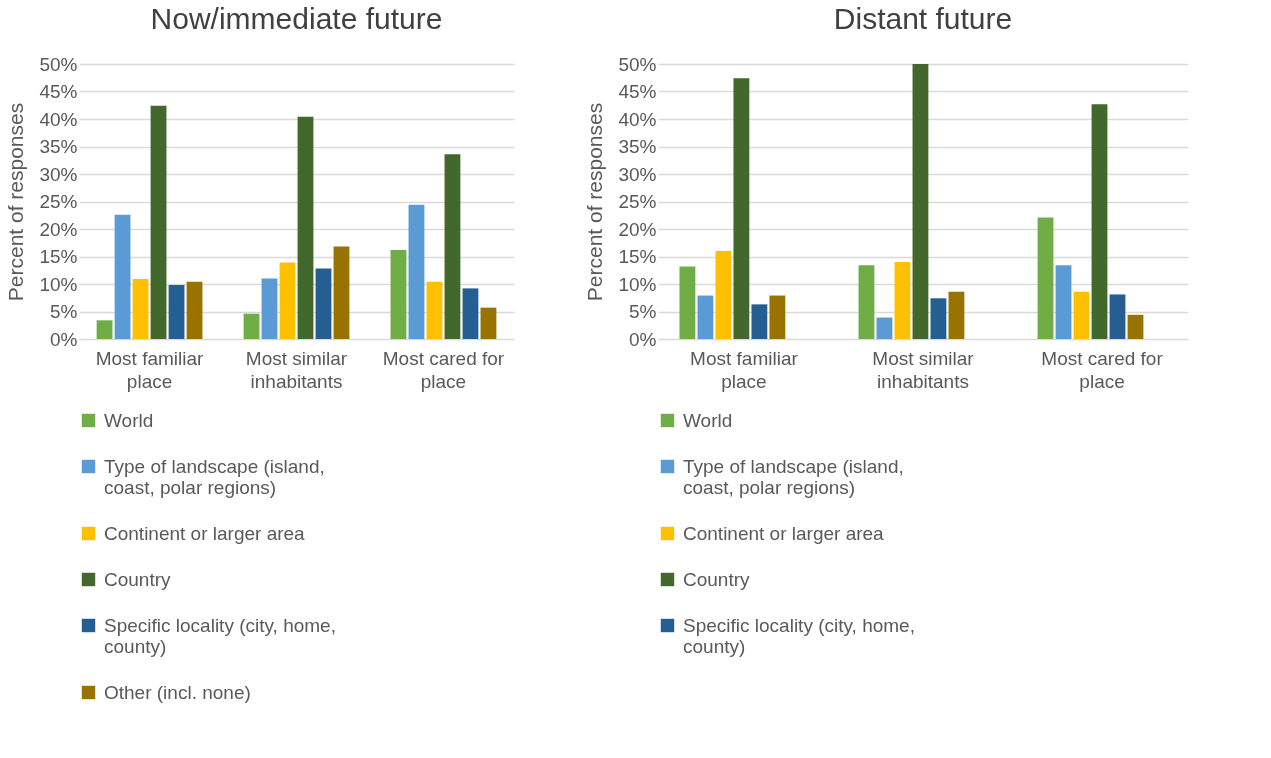 The height and width of the screenshot is (758, 1271). What do you see at coordinates (177, 692) in the screenshot?
I see `legend-label: Other (incl. none)` at bounding box center [177, 692].